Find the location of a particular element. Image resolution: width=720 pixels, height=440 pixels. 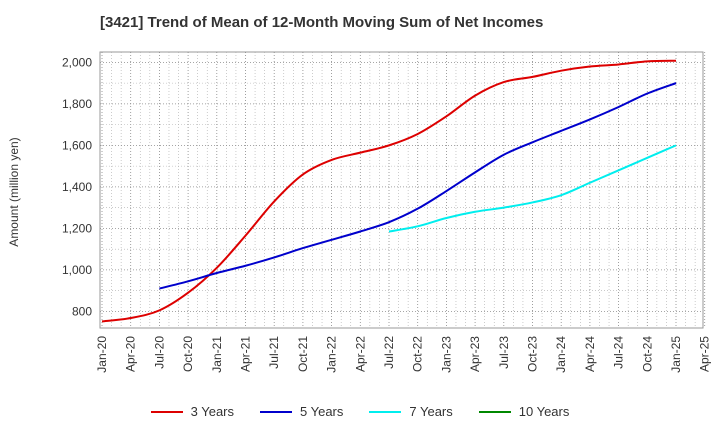

legend-item: 7 Years is located at coordinates (411, 411).